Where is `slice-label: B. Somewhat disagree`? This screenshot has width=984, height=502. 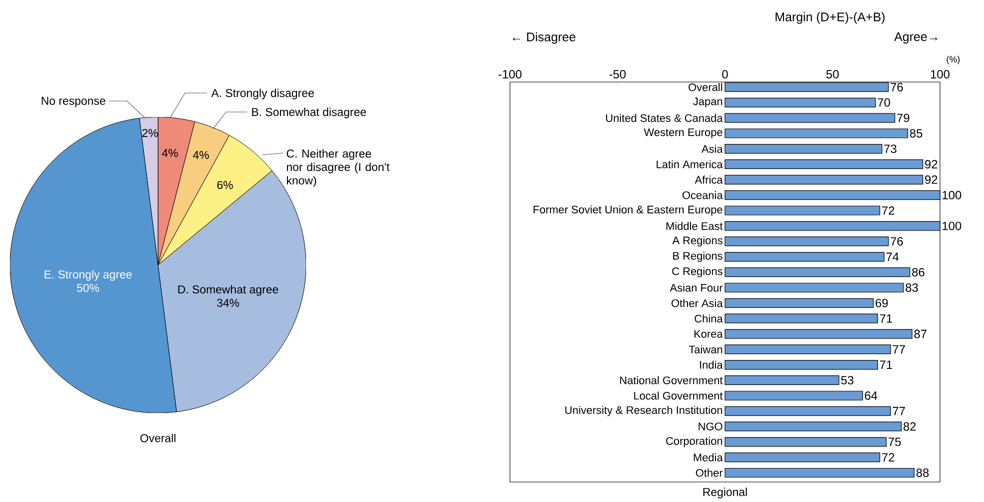 slice-label: B. Somewhat disagree is located at coordinates (309, 113).